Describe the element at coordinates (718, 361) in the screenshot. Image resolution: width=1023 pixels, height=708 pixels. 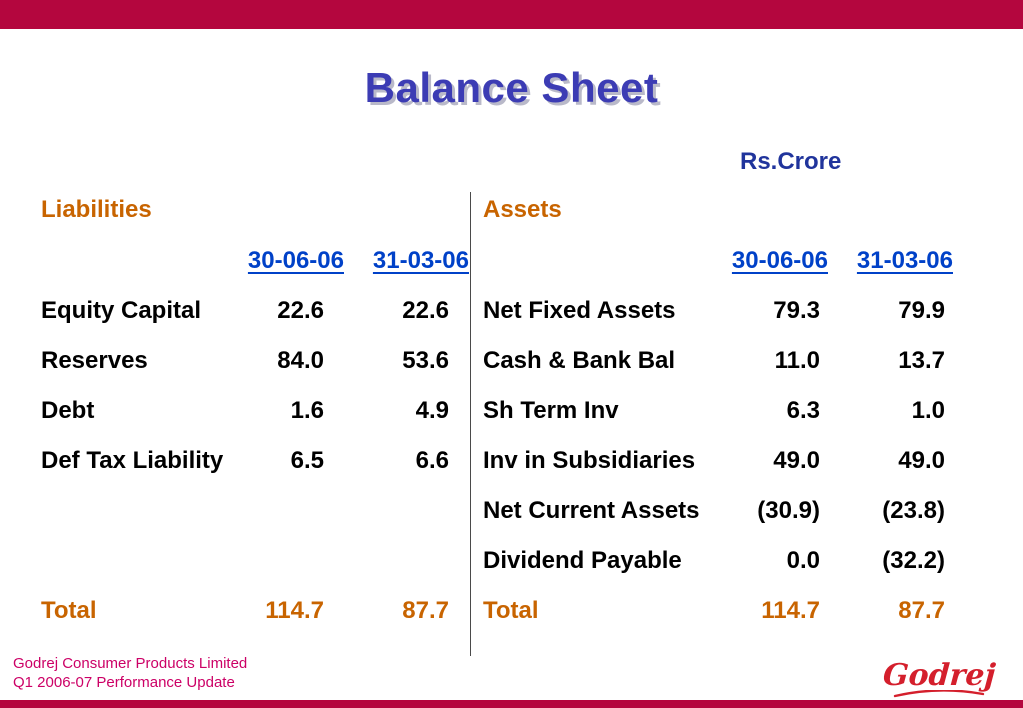
I see `table-row: Cash & Bank Bal 11.0 13.7` at that location.